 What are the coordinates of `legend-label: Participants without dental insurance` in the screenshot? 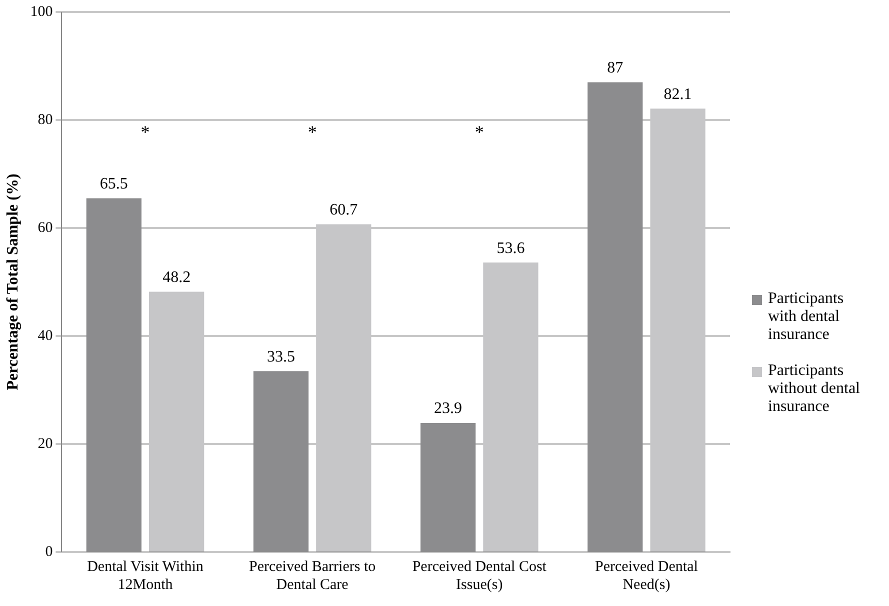 It's located at (814, 389).